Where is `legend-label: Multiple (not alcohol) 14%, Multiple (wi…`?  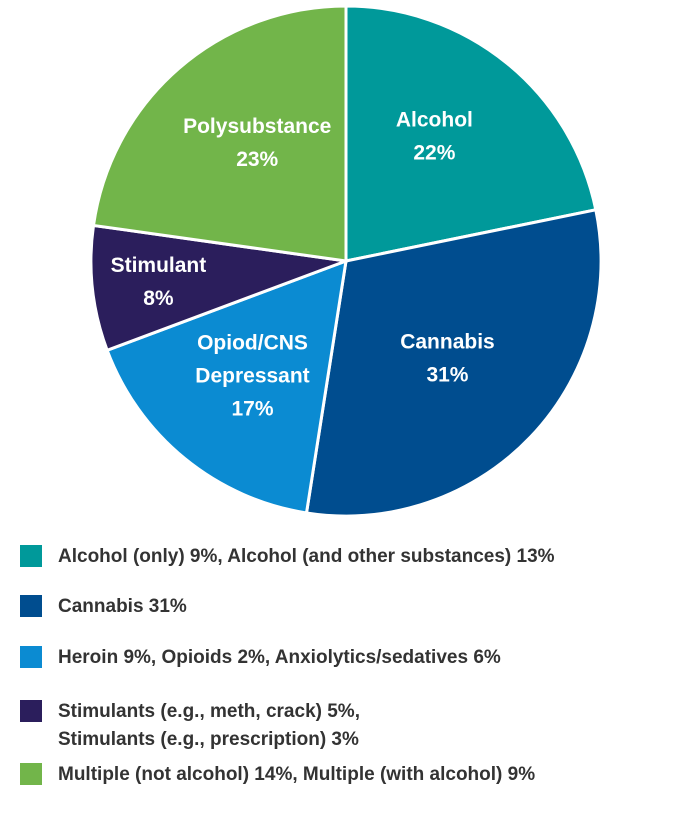
legend-label: Multiple (not alcohol) 14%, Multiple (wi… is located at coordinates (296, 775).